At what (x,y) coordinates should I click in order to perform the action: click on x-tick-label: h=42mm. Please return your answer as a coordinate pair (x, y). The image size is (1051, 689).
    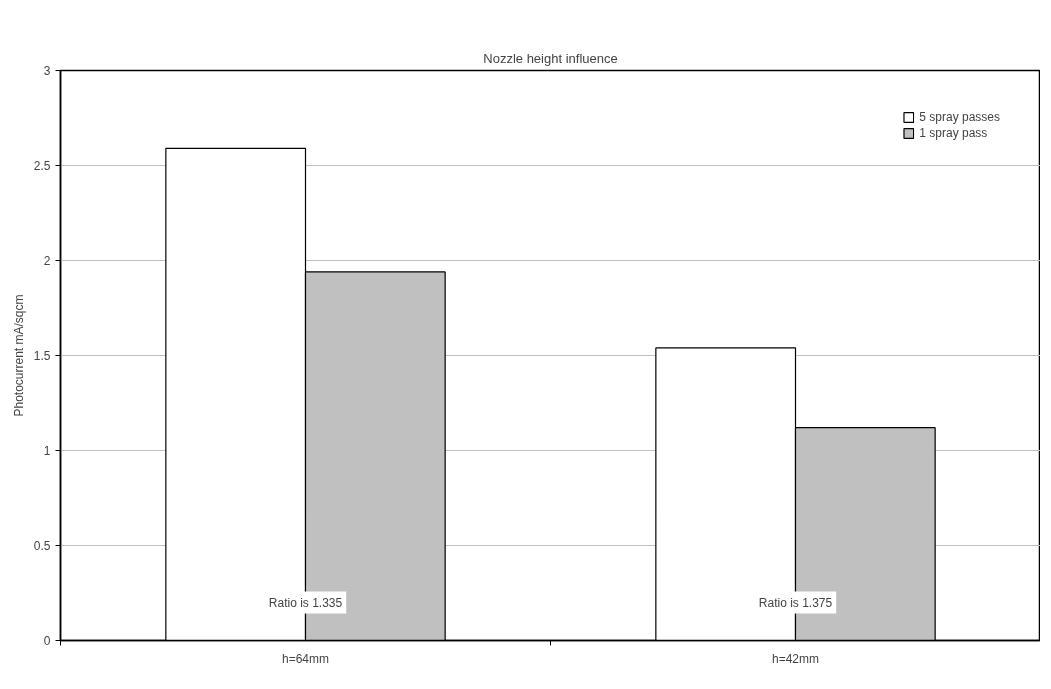
    Looking at the image, I should click on (795, 658).